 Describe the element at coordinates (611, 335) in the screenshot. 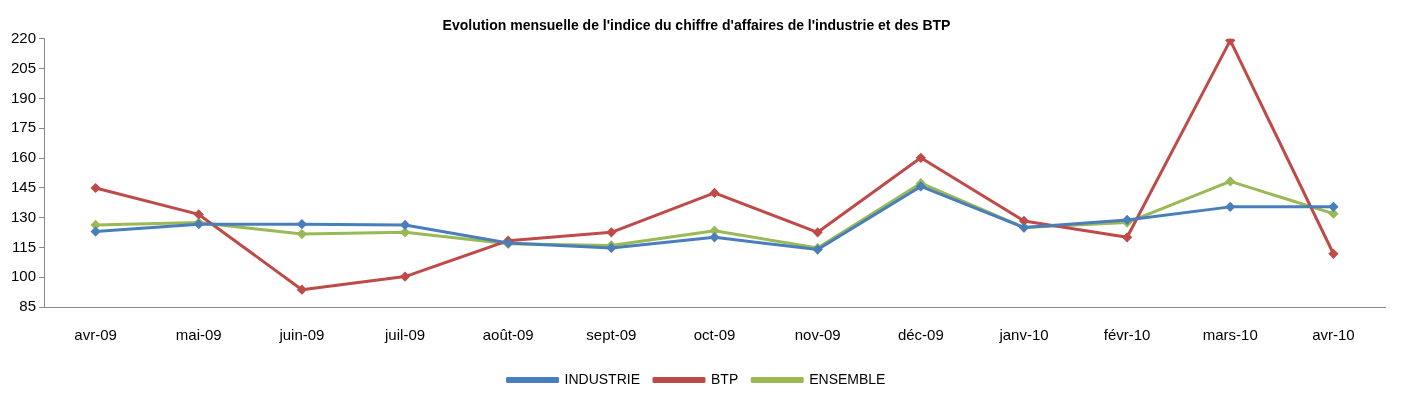

I see `x-tick-label: sept-09` at that location.